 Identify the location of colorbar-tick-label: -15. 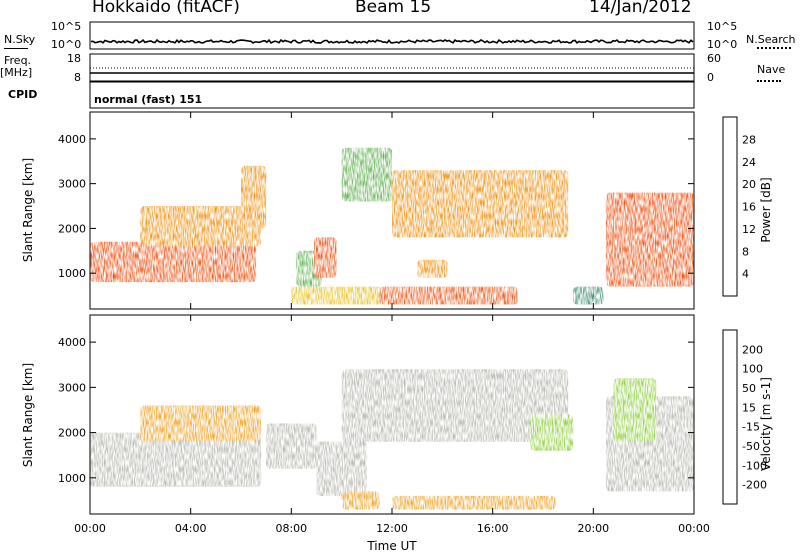
(751, 427).